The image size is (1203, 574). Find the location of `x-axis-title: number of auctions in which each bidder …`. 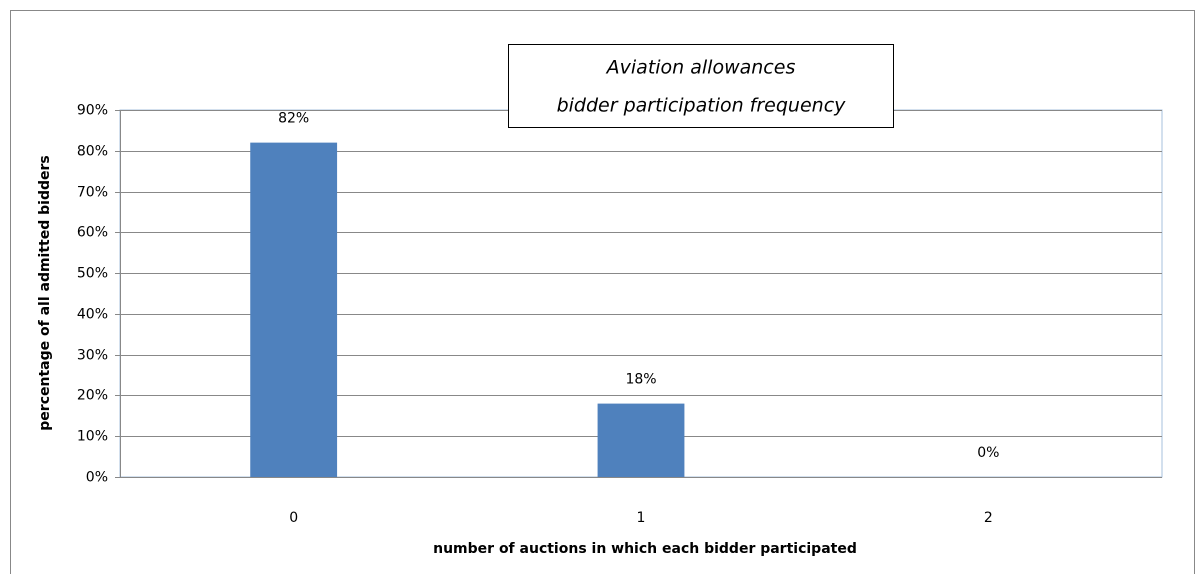

x-axis-title: number of auctions in which each bidder … is located at coordinates (645, 549).